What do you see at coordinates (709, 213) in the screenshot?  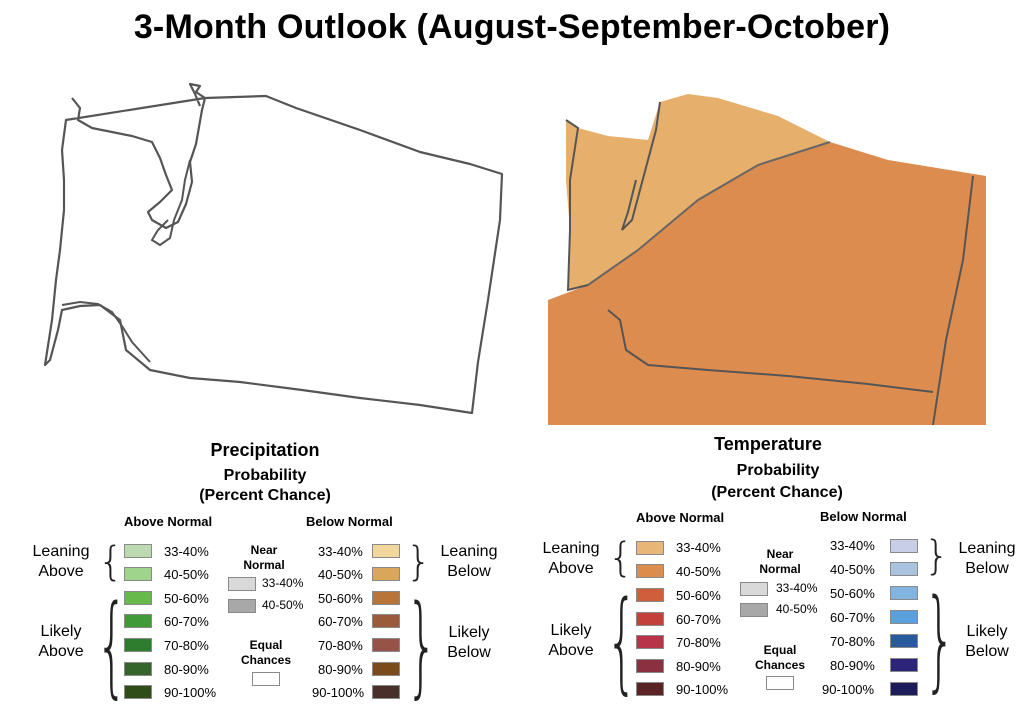 I see `temp-map-boundary` at bounding box center [709, 213].